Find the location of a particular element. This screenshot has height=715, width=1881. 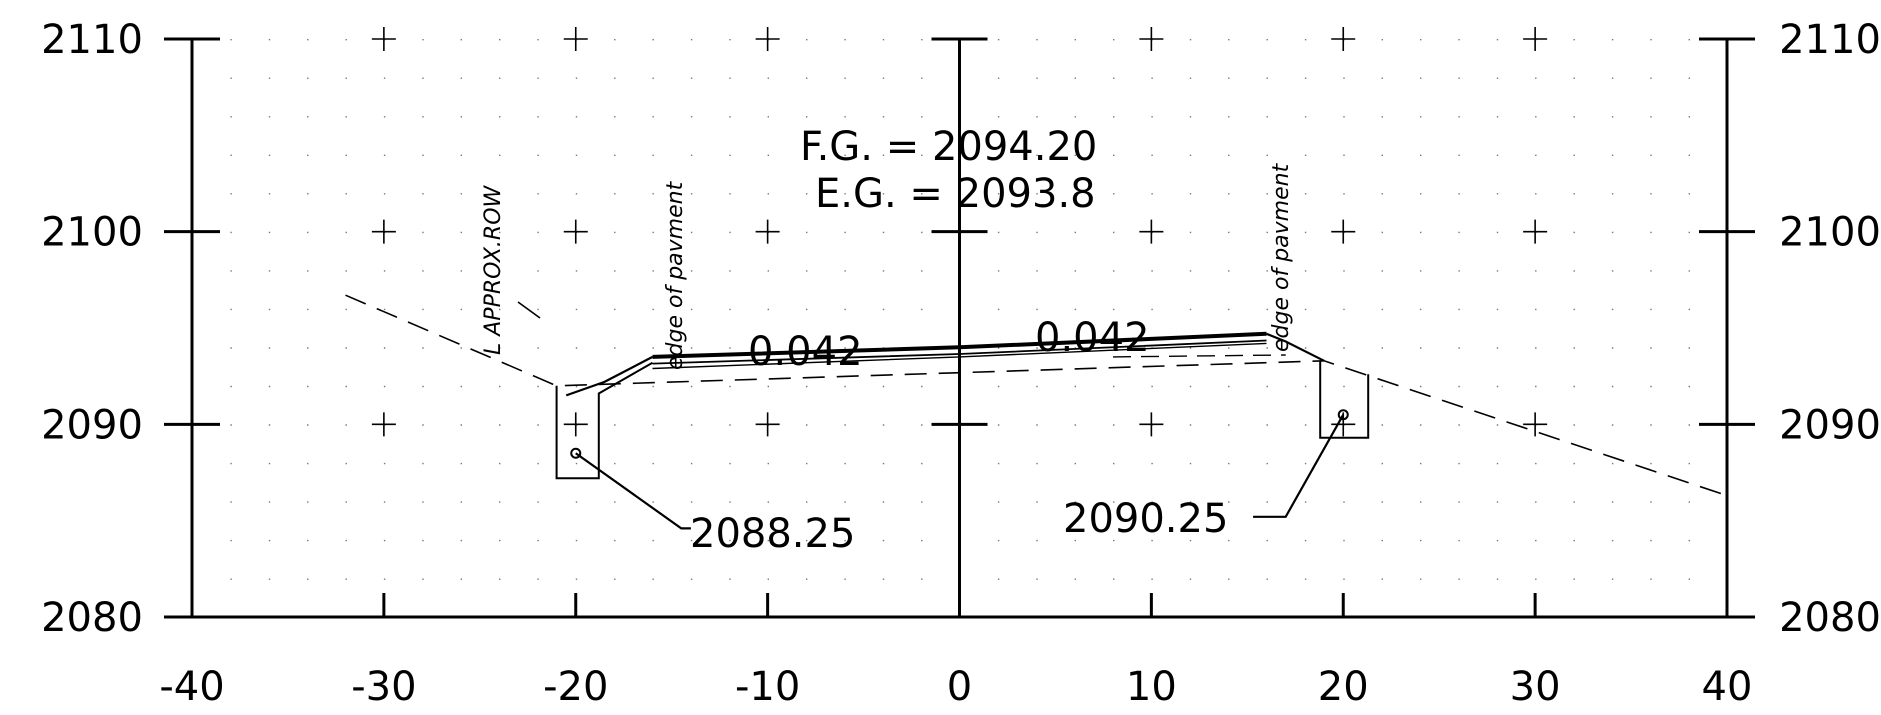

x-tick-label: 0 is located at coordinates (959, 687).